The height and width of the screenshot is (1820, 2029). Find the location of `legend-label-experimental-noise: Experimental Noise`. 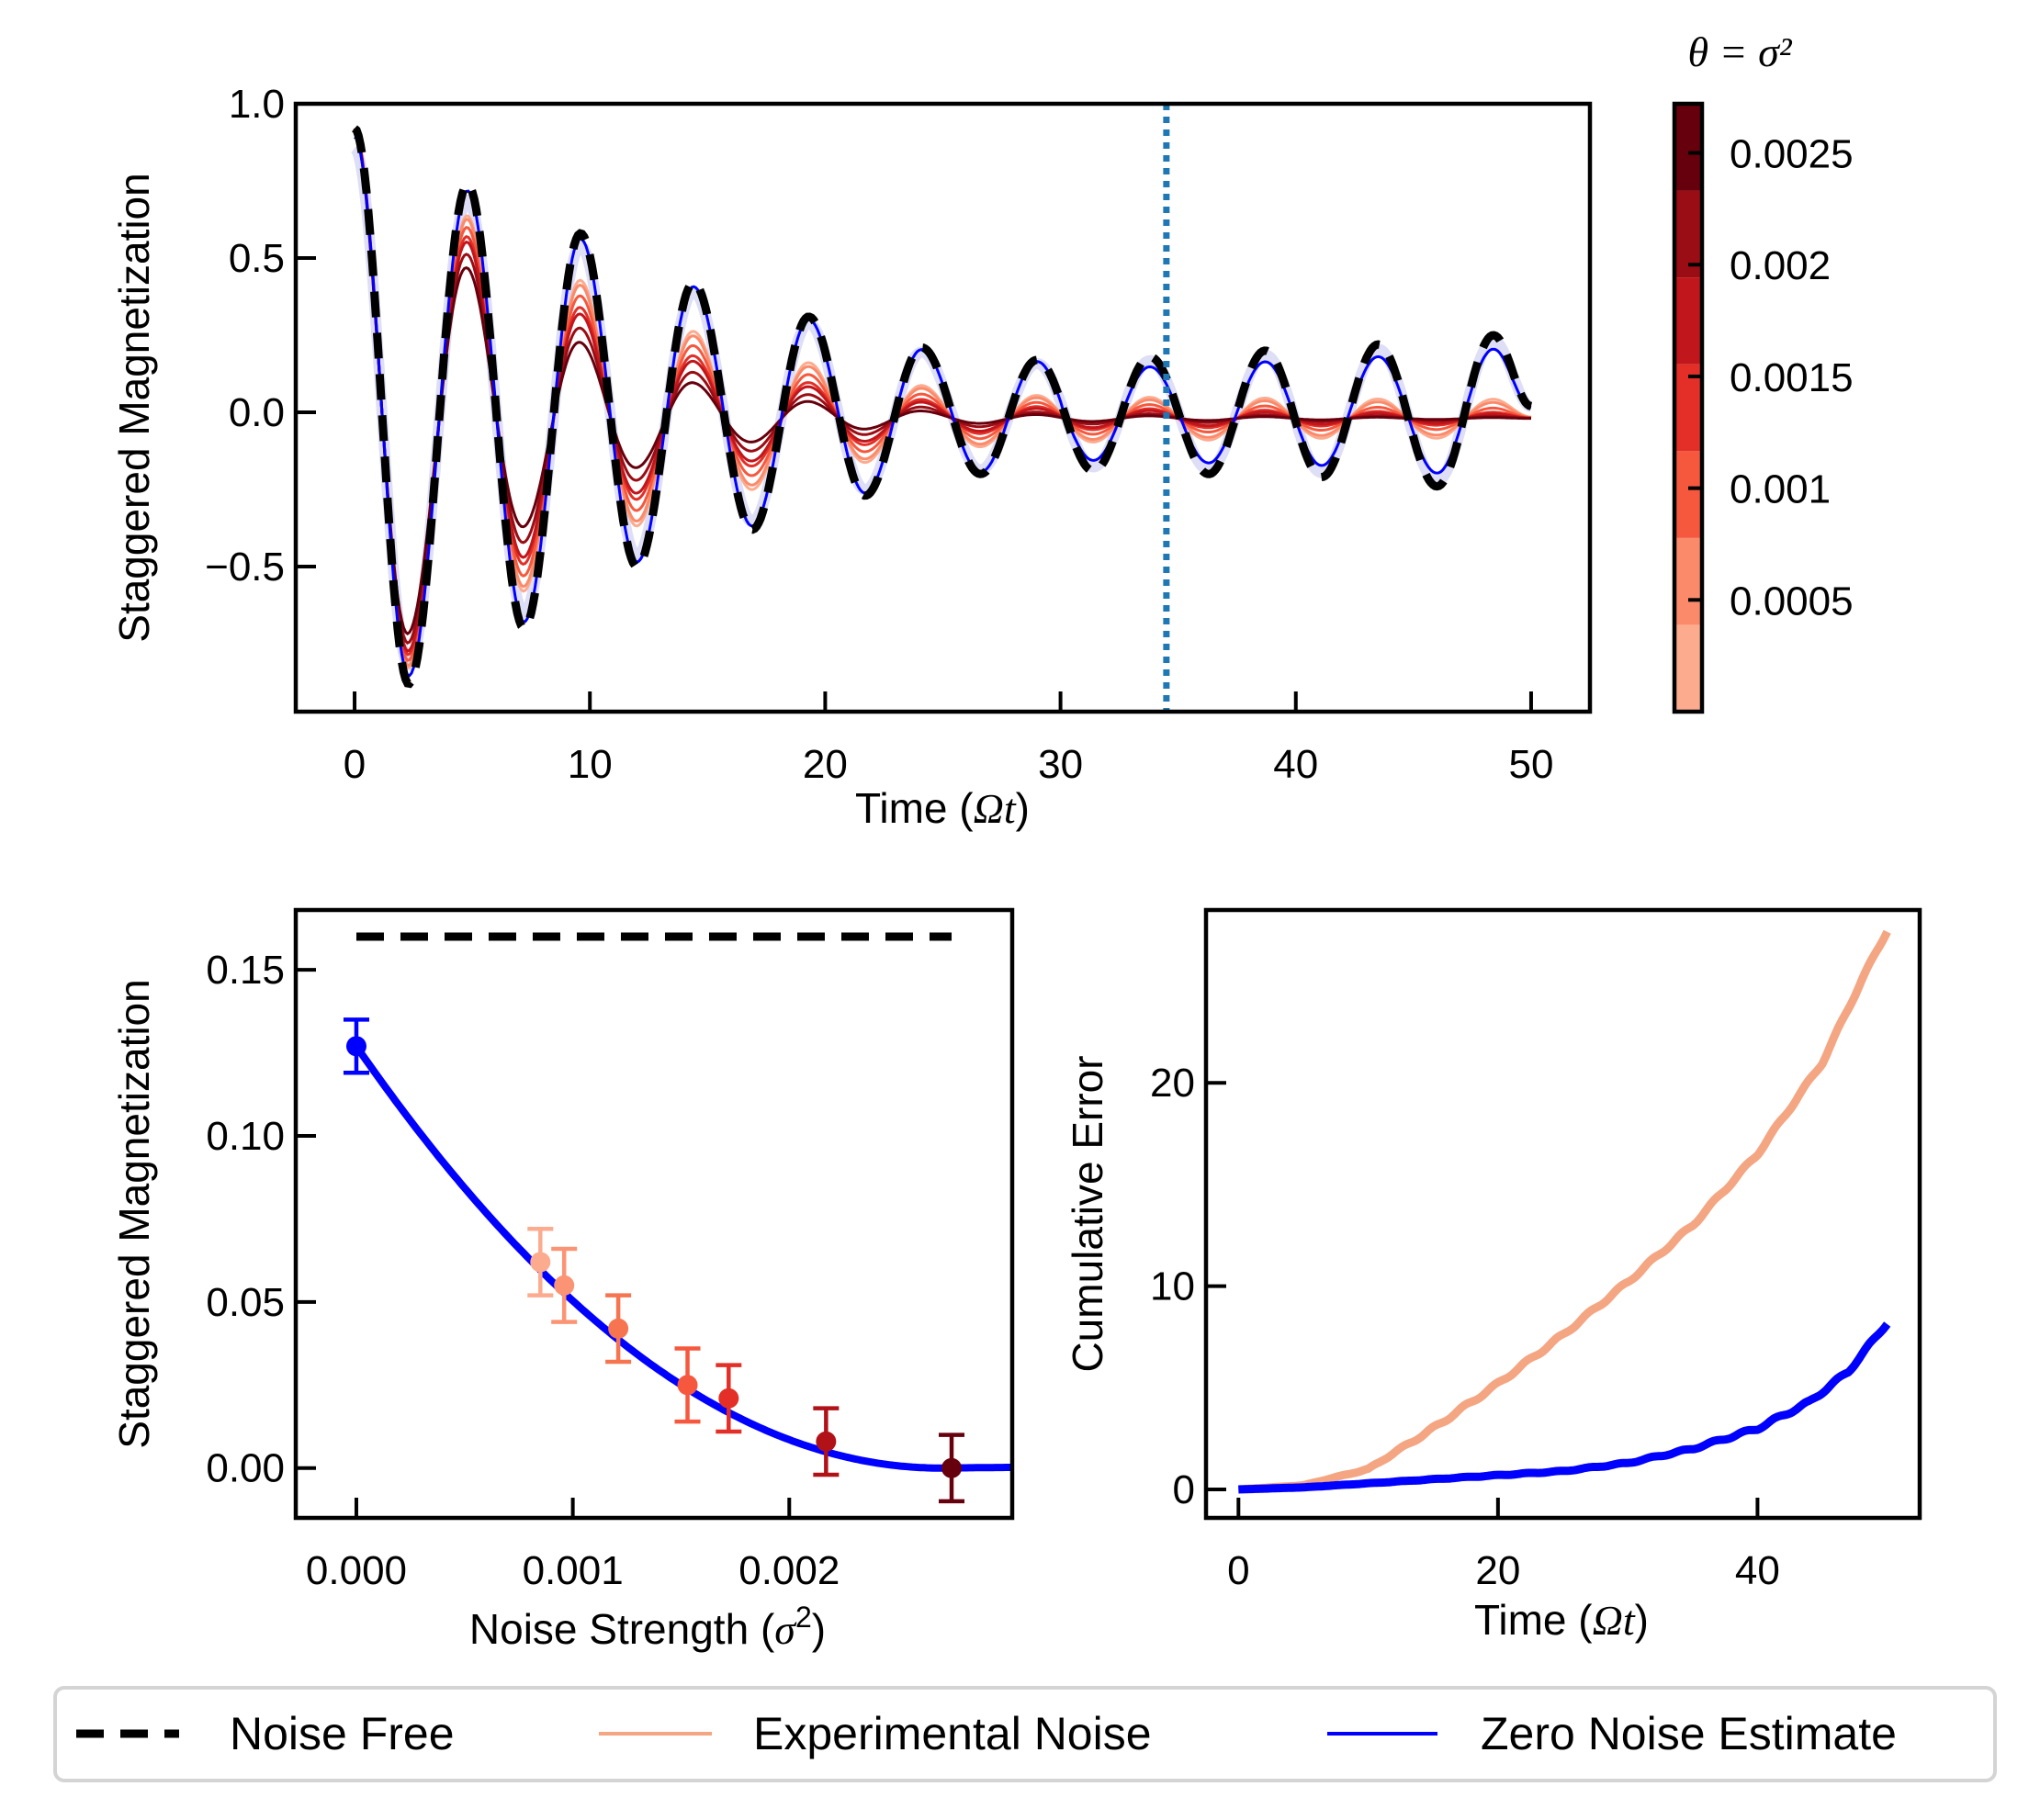

legend-label-experimental-noise: Experimental Noise is located at coordinates (952, 1733).